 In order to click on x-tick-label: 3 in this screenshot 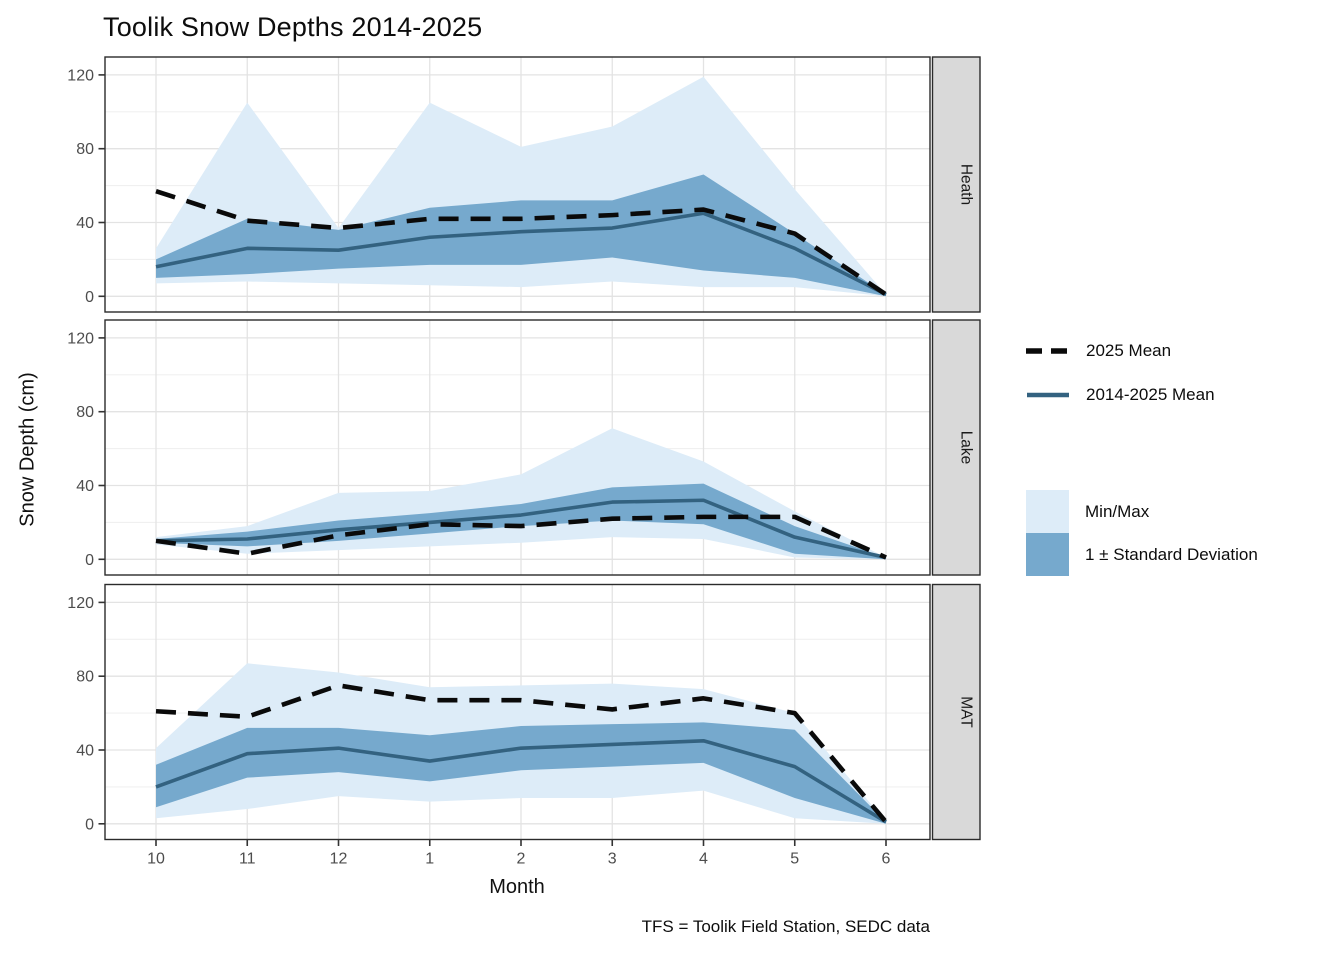, I will do `click(612, 859)`.